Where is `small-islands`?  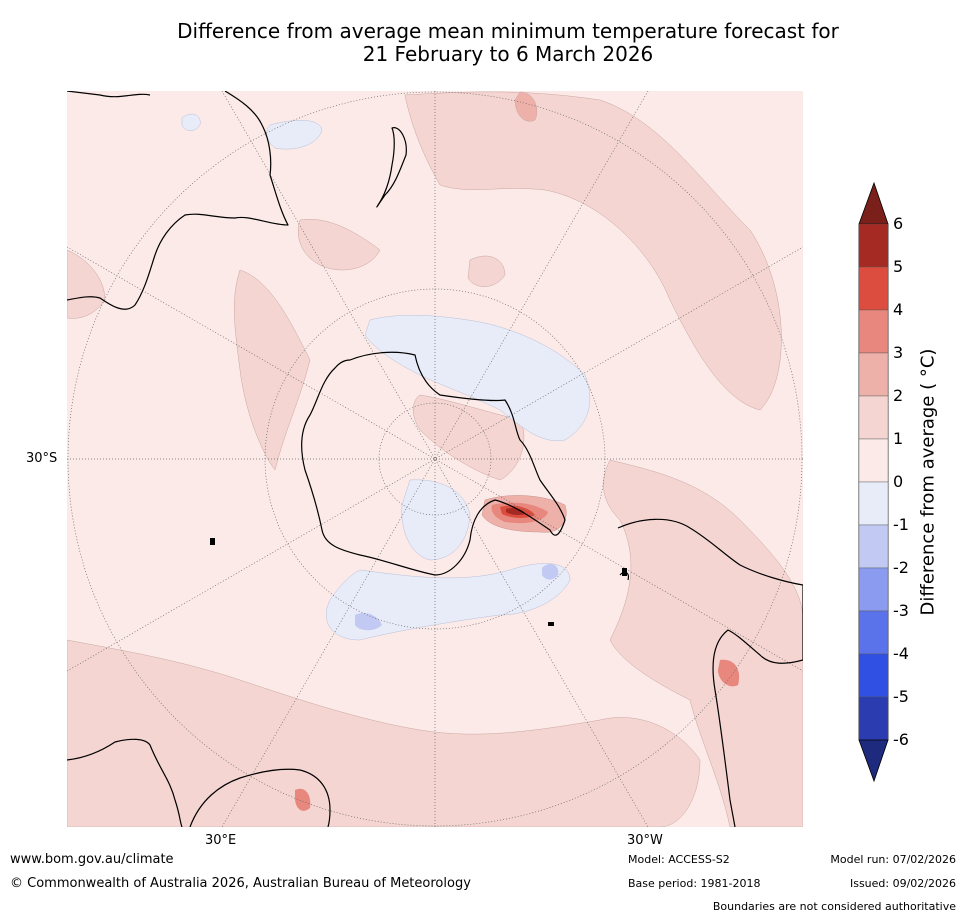 small-islands is located at coordinates (418, 582).